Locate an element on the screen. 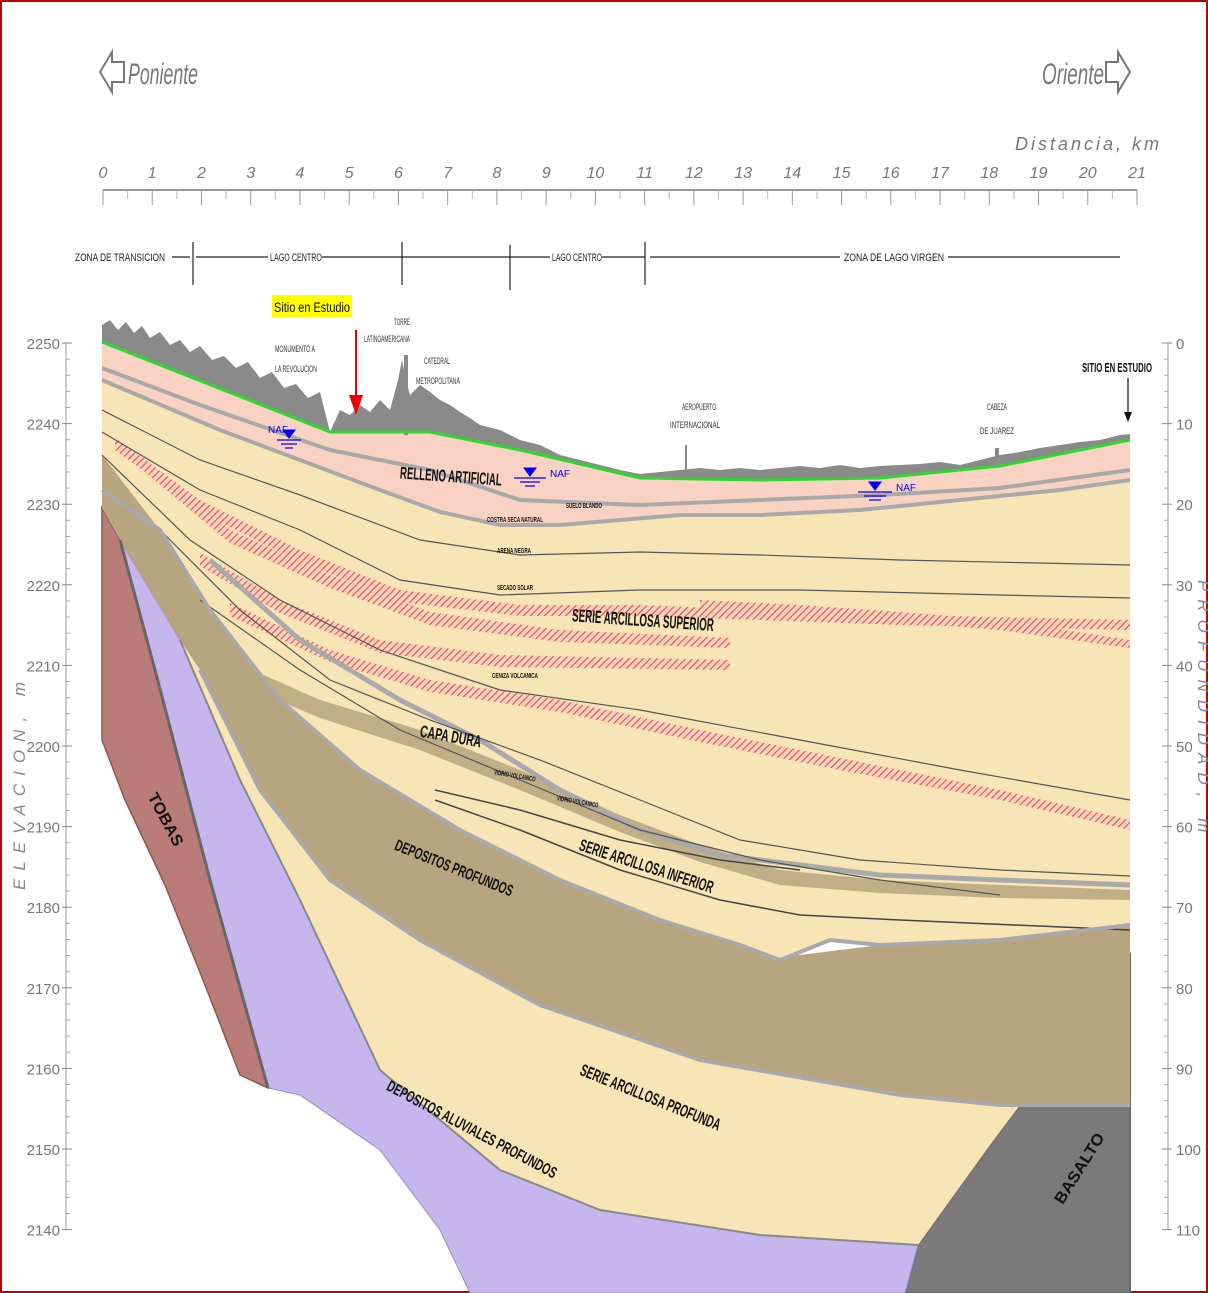 This screenshot has height=1293, width=1208. label-arena-negra: ARENA NEGRA is located at coordinates (514, 551).